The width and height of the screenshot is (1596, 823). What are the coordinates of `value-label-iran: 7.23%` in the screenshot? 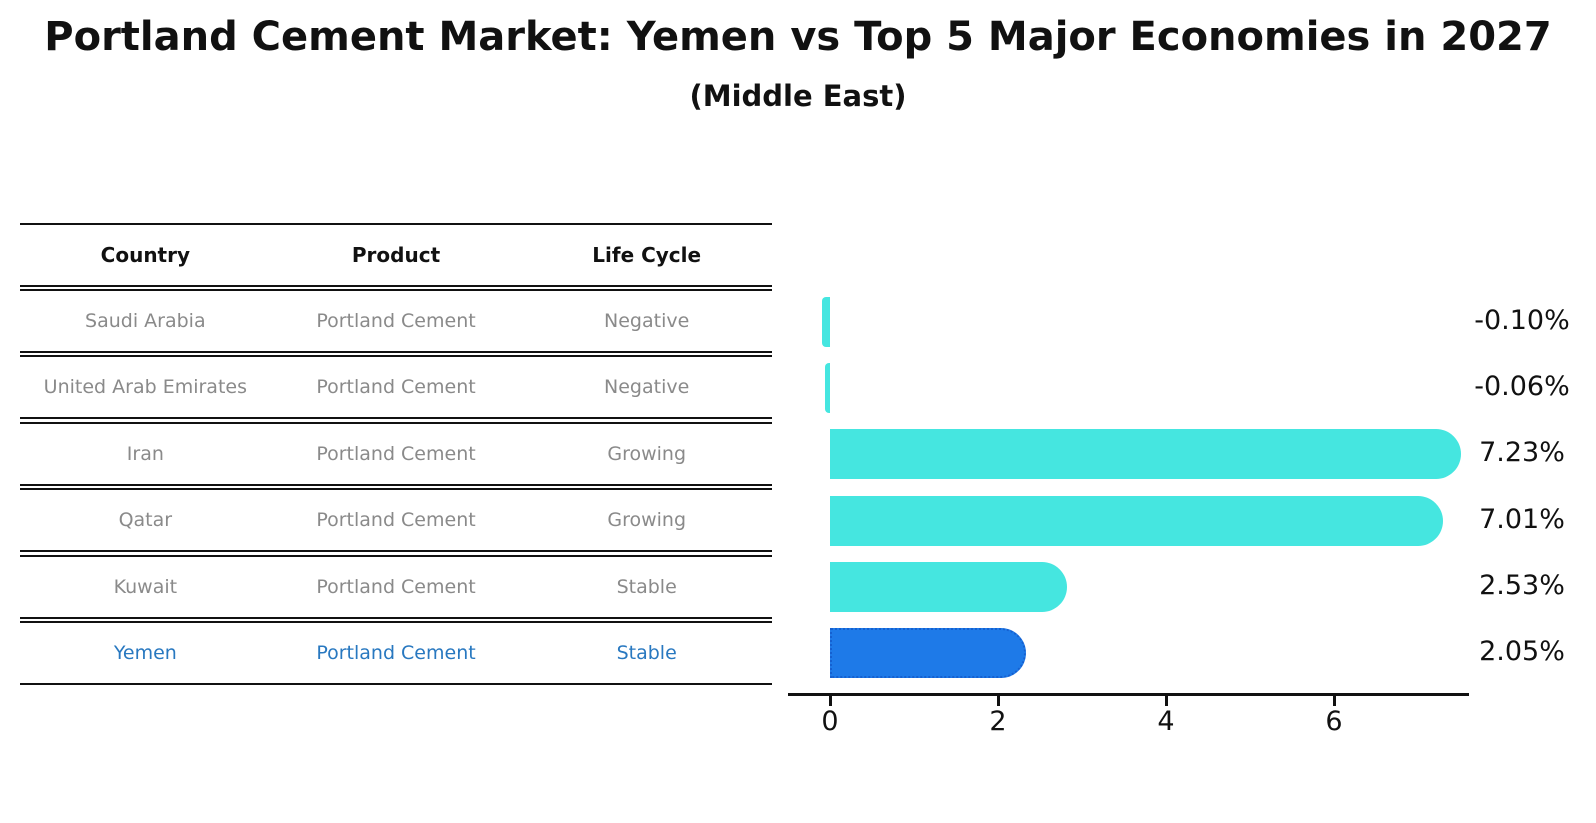 It's located at (1522, 453).